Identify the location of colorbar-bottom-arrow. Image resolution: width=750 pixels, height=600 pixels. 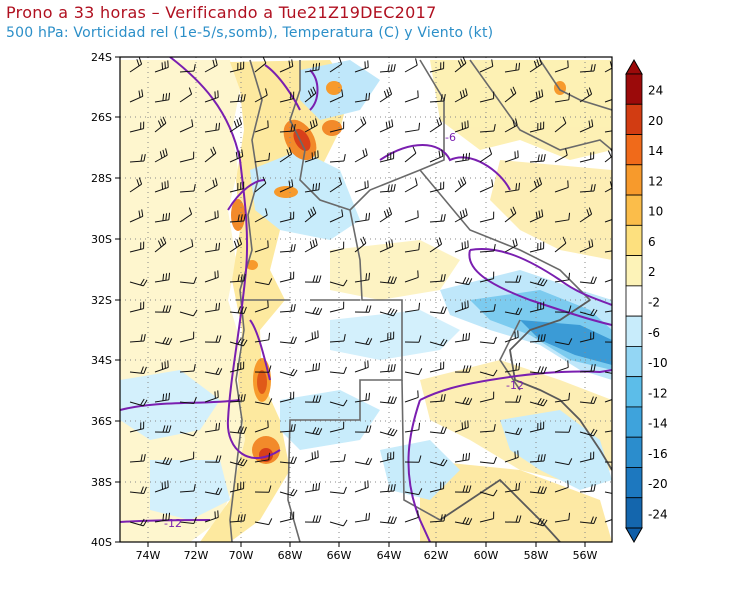
(634, 535).